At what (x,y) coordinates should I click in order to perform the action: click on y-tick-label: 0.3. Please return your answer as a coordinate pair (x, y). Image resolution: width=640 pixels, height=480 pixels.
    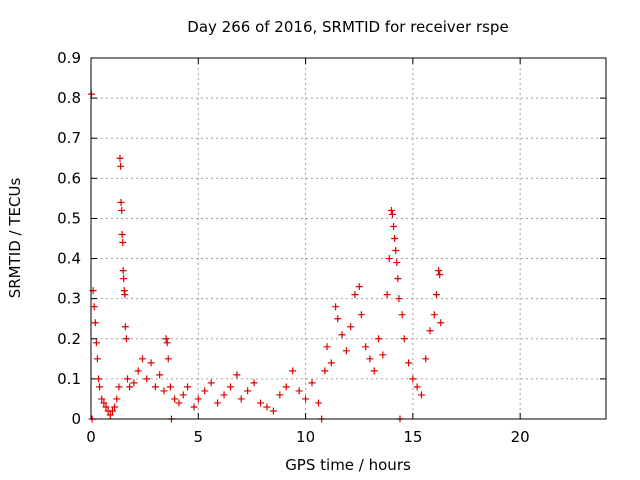
    Looking at the image, I should click on (69, 299).